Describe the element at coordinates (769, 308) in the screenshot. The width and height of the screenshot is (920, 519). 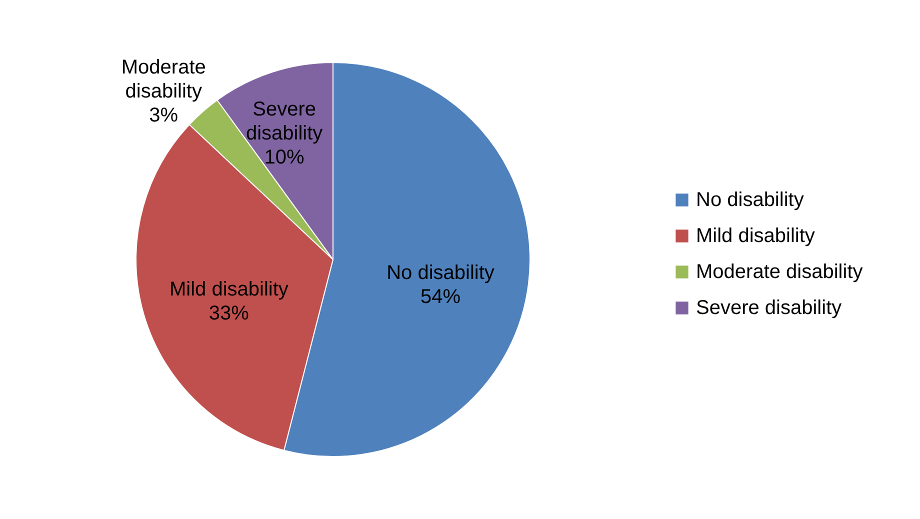
I see `legend-label: Severe disability` at that location.